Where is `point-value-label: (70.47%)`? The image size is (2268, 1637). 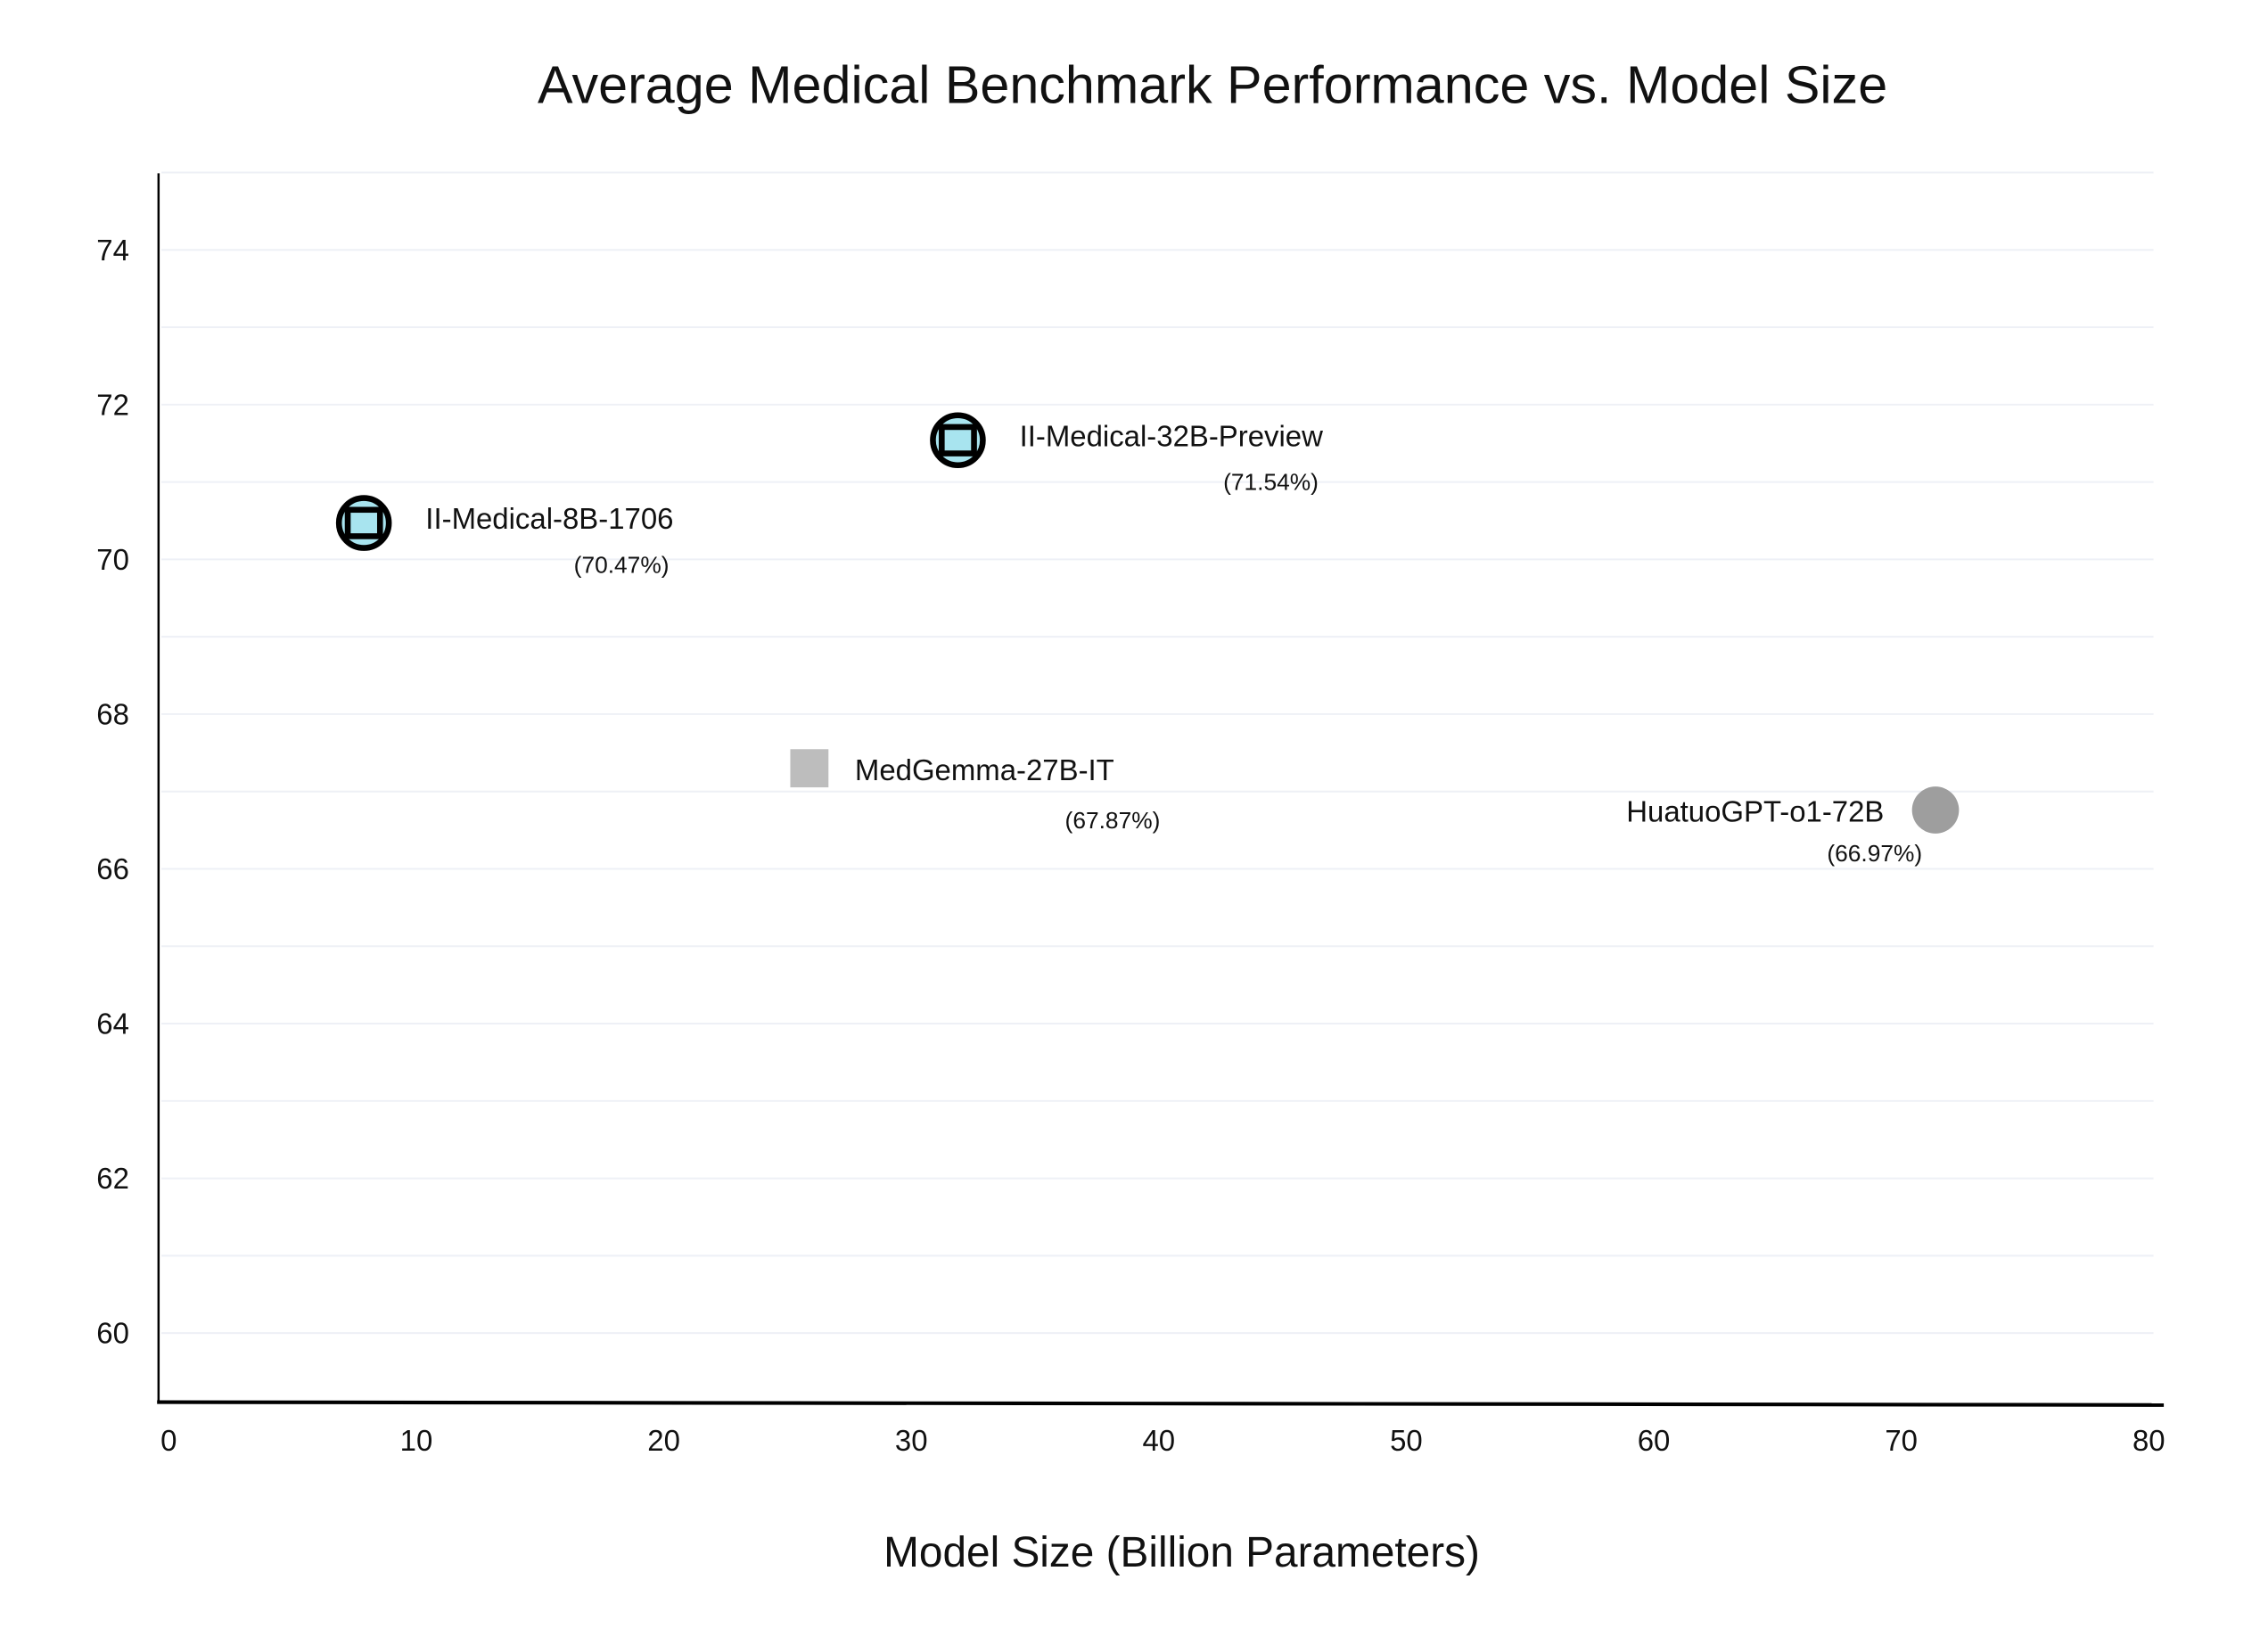
point-value-label: (70.47%) is located at coordinates (622, 565).